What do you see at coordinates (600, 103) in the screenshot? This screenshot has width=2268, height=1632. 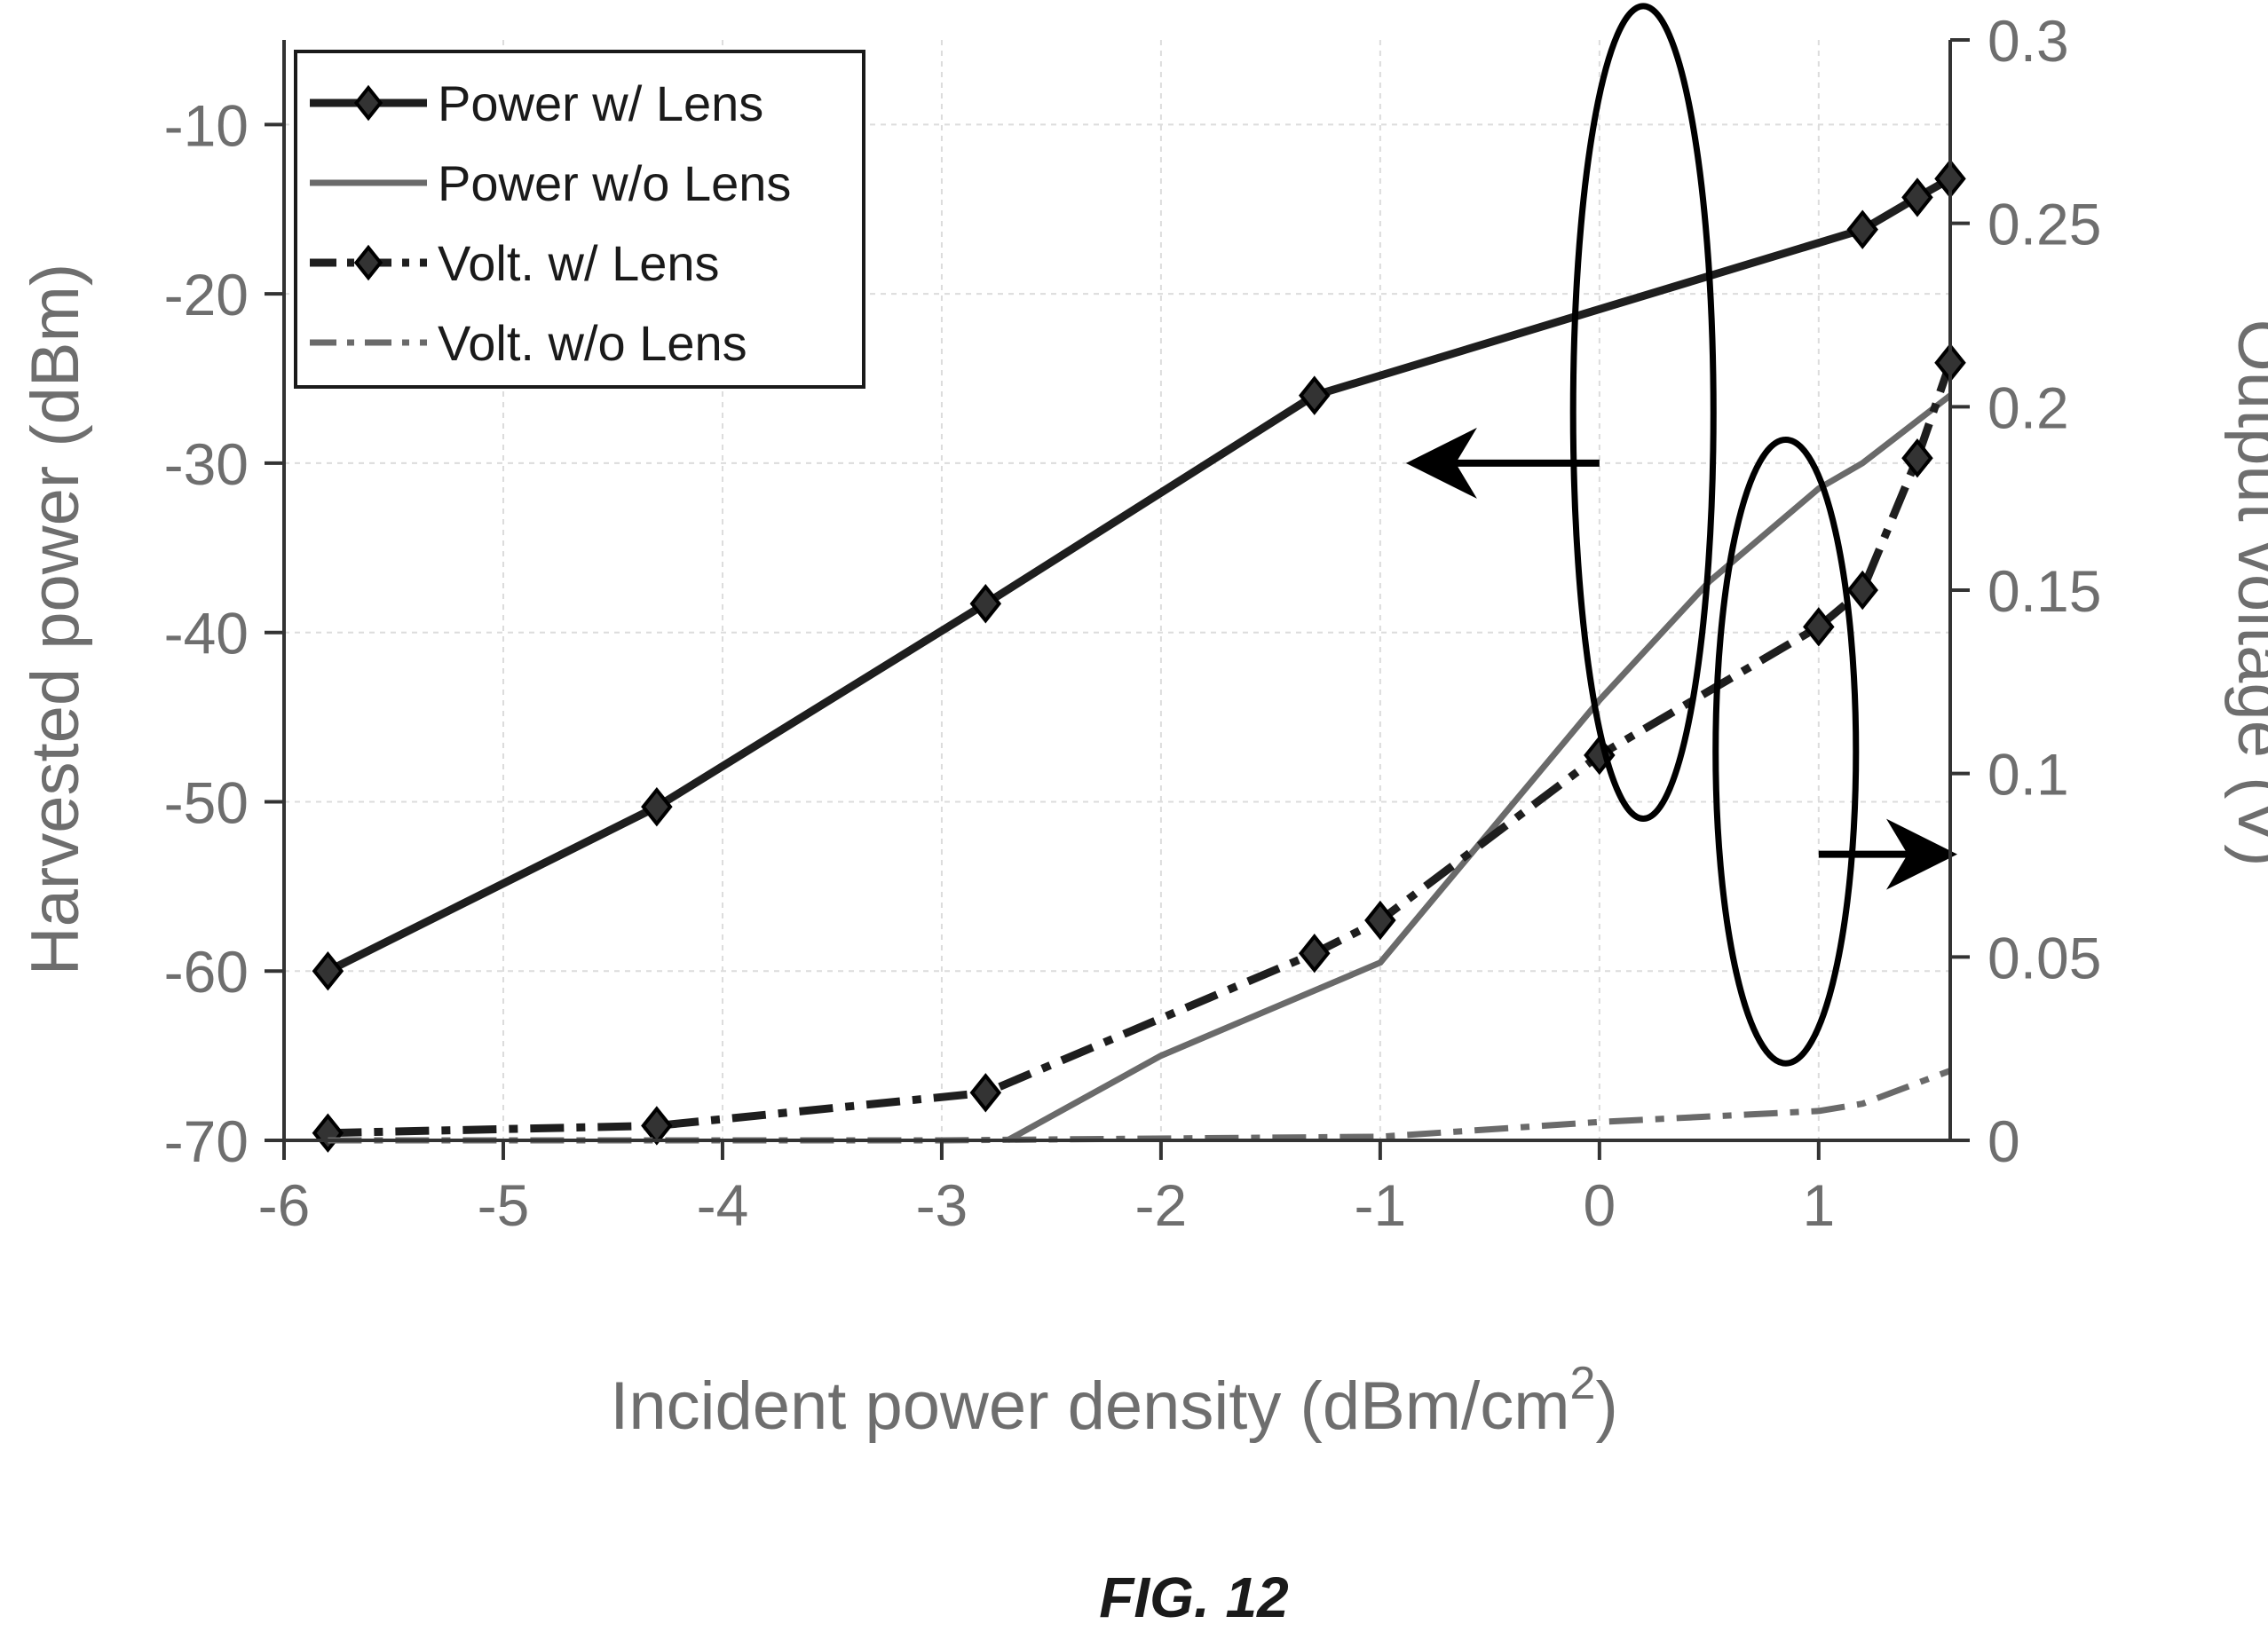 I see `legend-label-1: Power w/ Lens` at bounding box center [600, 103].